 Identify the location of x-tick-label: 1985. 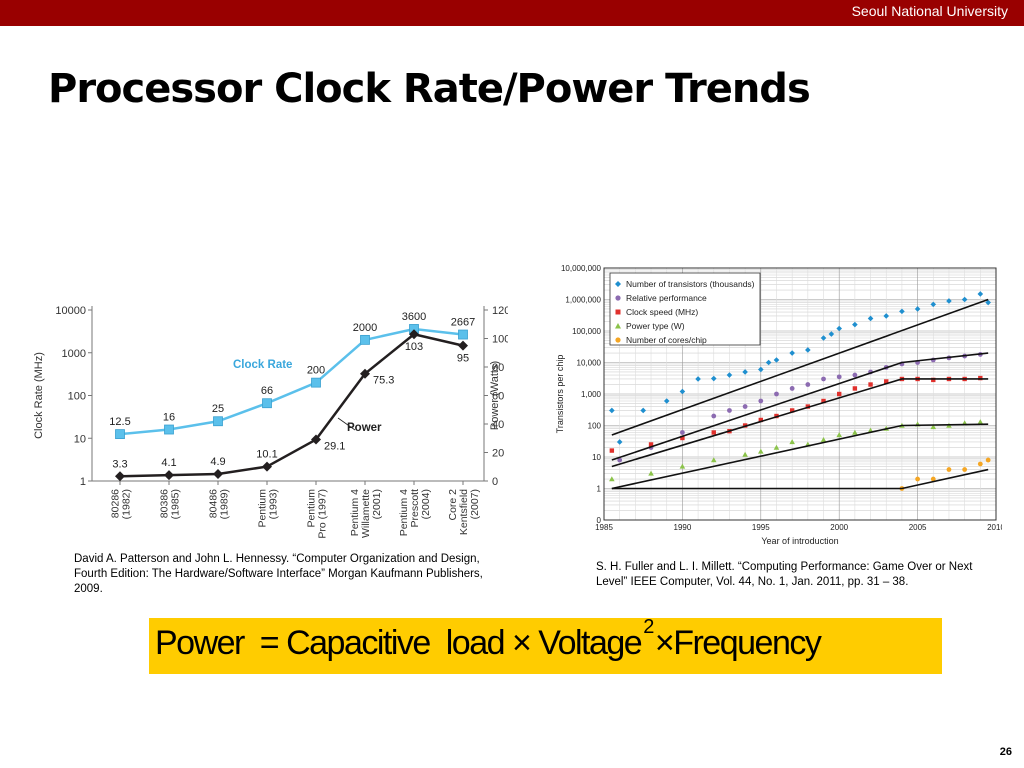
(604, 527).